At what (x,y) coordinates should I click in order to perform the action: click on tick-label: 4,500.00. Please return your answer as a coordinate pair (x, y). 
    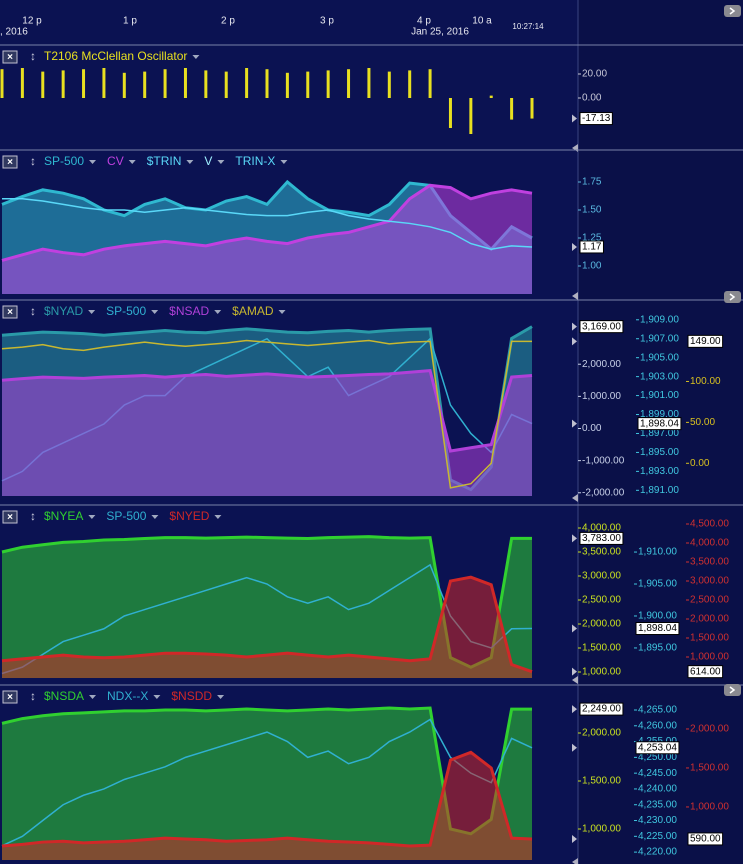
    Looking at the image, I should click on (709, 524).